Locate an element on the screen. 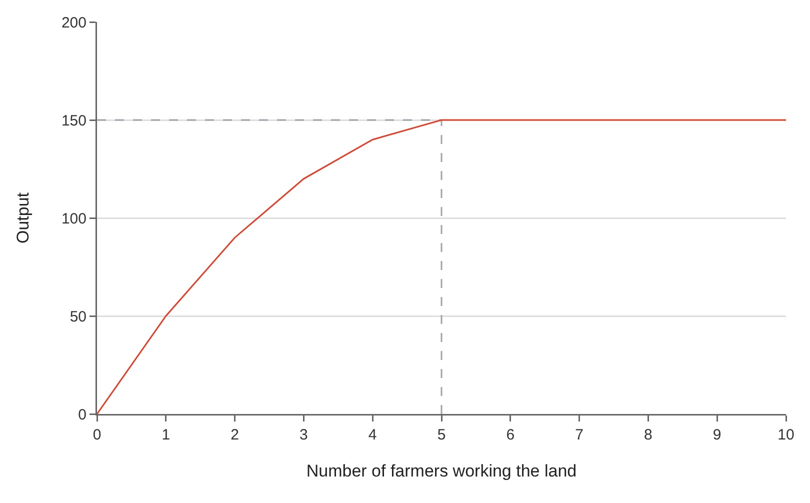 This screenshot has width=810, height=503. x-tick-label: 7 is located at coordinates (579, 435).